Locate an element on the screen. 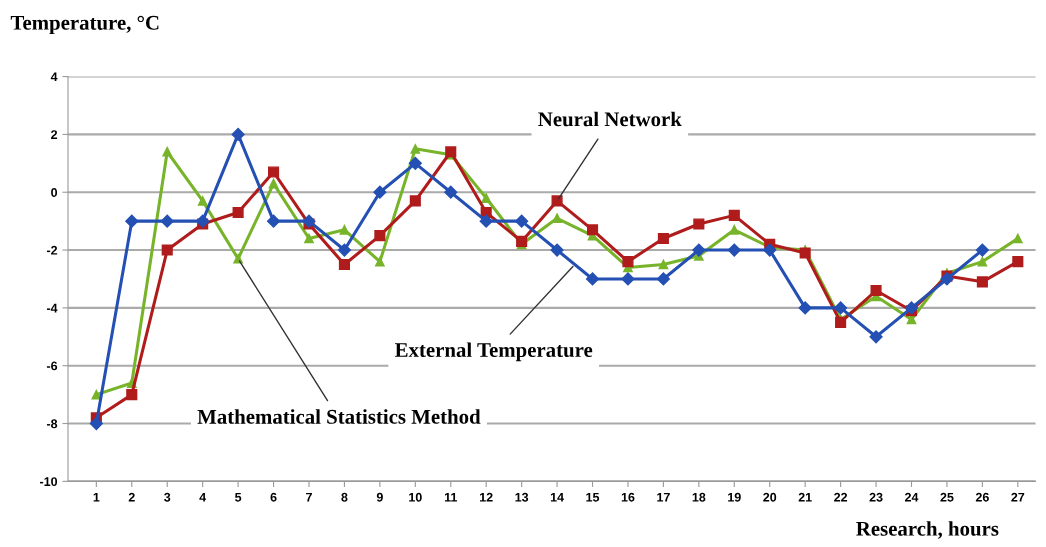 The width and height of the screenshot is (1046, 547). y-tick-label: -2 is located at coordinates (52, 250).